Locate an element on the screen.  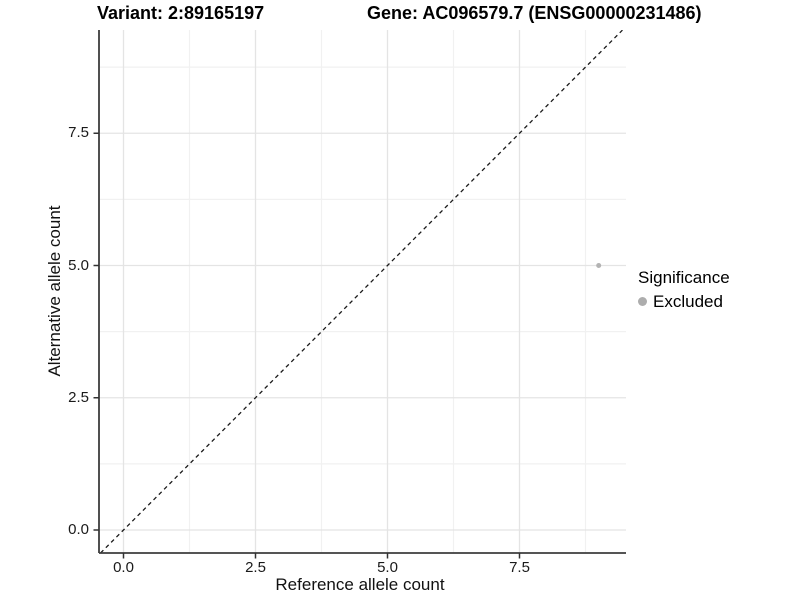
legend-entry-label: Excluded is located at coordinates (688, 301).